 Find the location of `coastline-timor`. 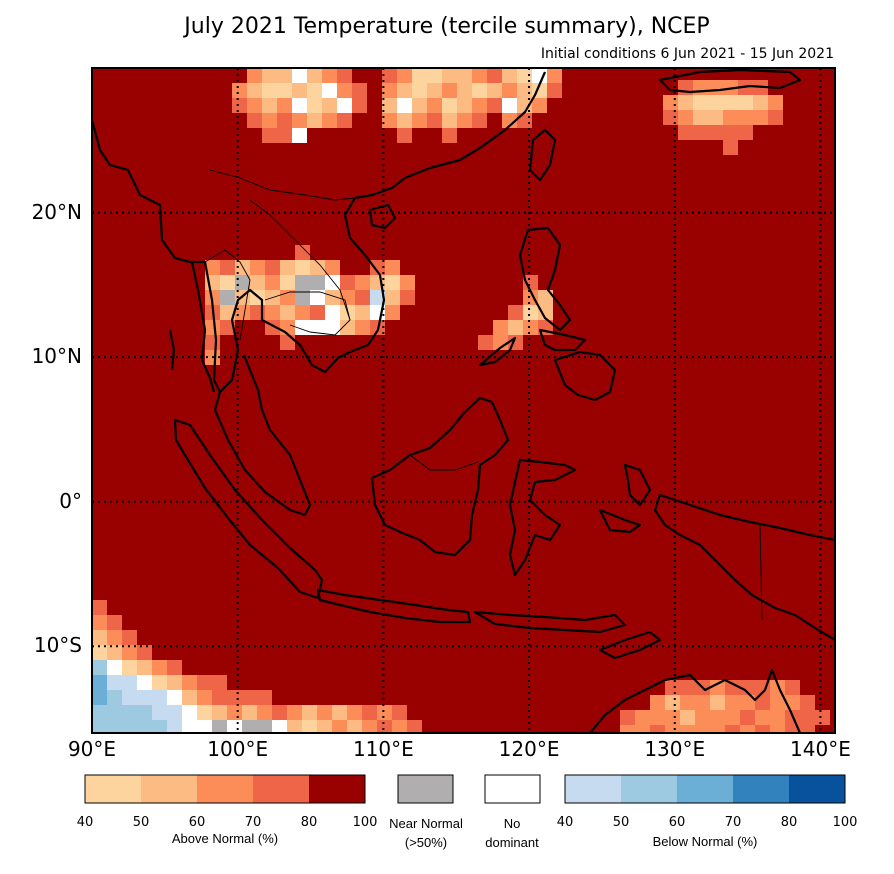

coastline-timor is located at coordinates (630, 645).